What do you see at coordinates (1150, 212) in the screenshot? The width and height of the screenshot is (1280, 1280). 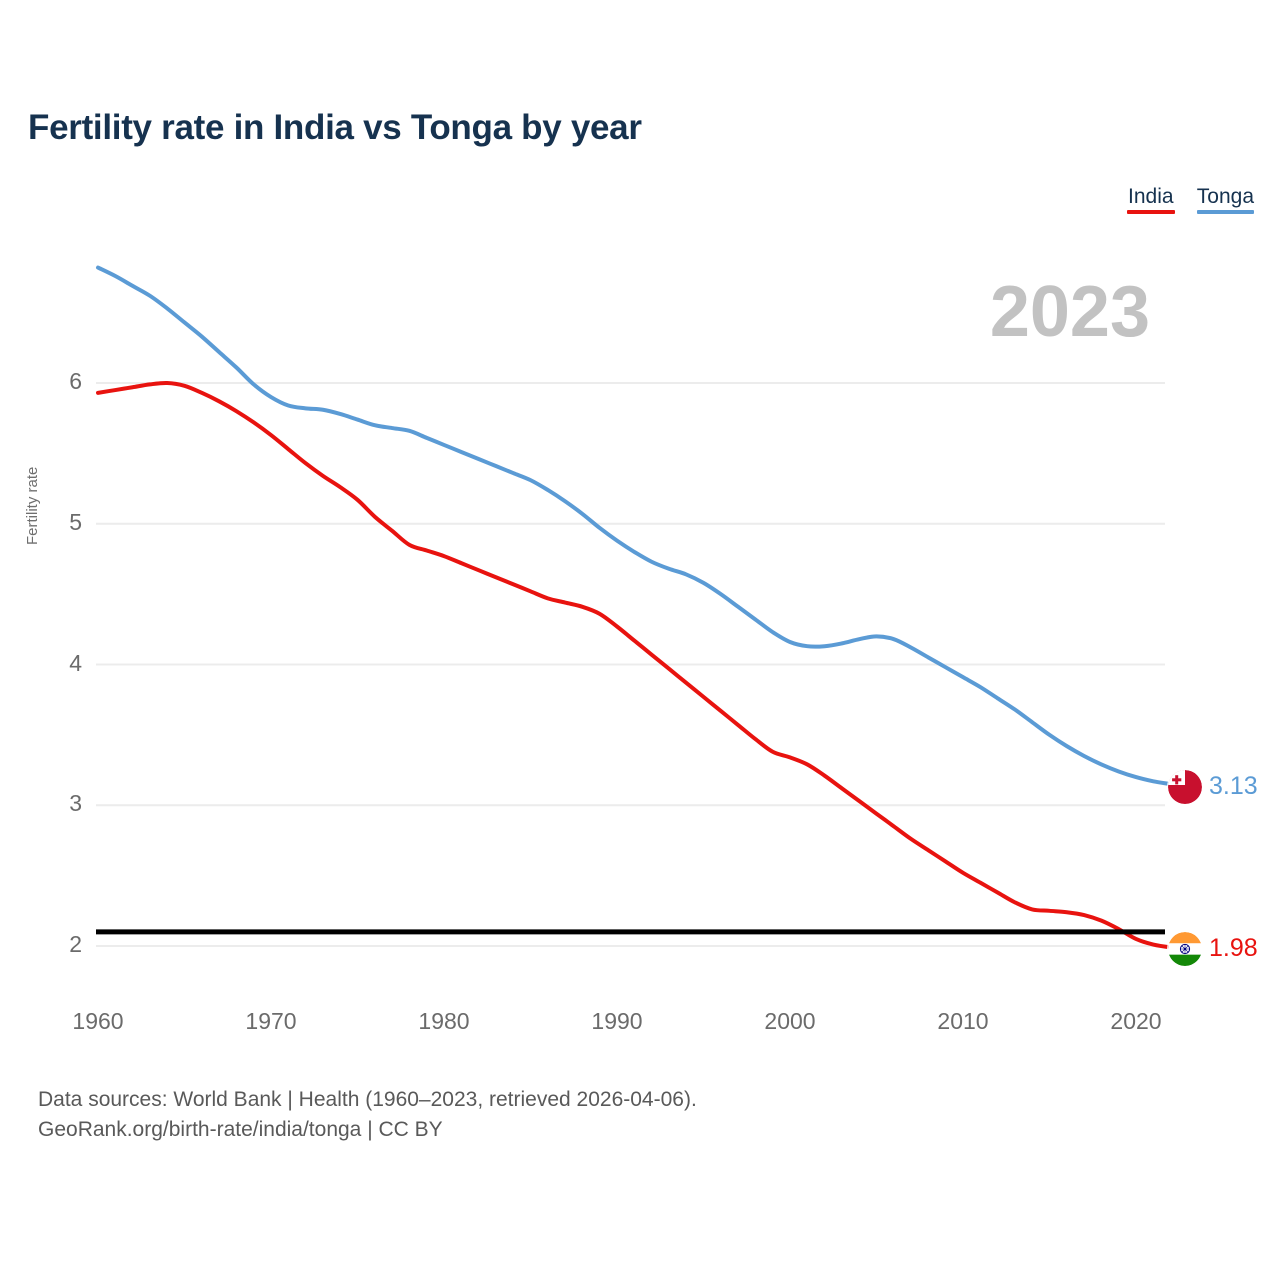 I see `legend-color-swatch-india` at bounding box center [1150, 212].